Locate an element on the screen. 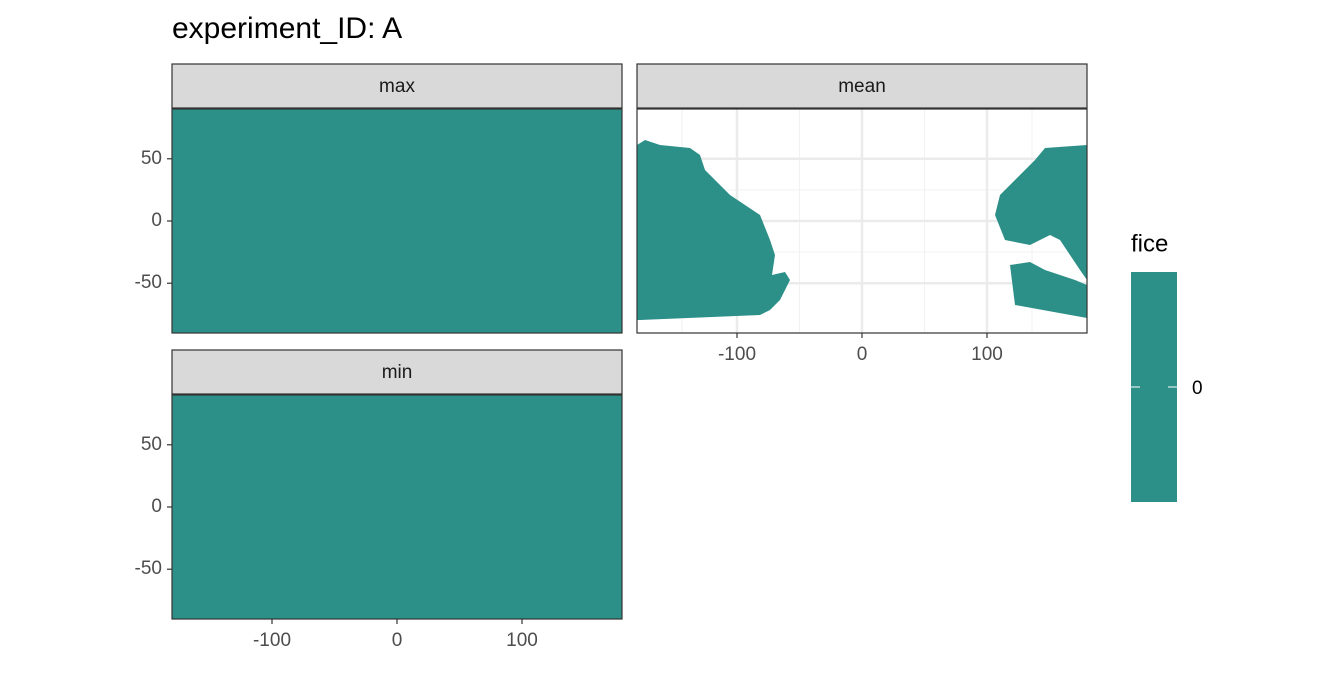  strip-label: mean is located at coordinates (862, 86).